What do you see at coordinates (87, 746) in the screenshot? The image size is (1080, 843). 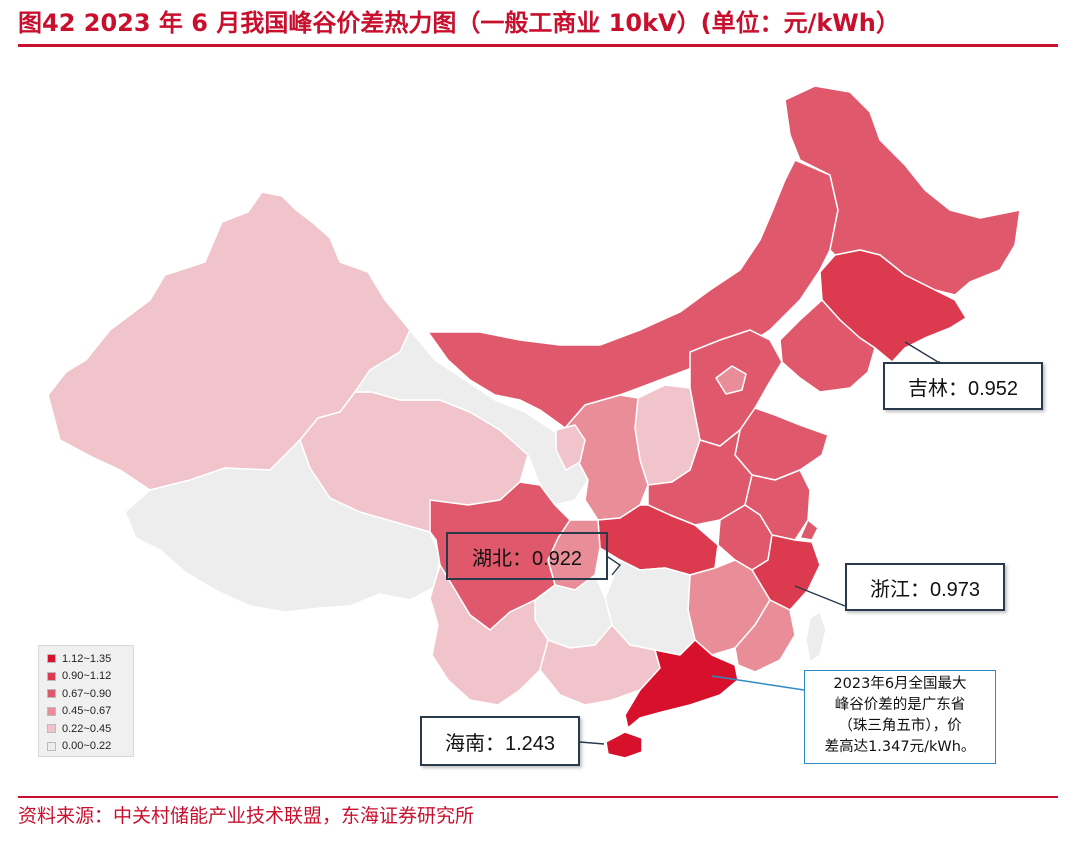 I see `legend-label: 0.00~0.22` at bounding box center [87, 746].